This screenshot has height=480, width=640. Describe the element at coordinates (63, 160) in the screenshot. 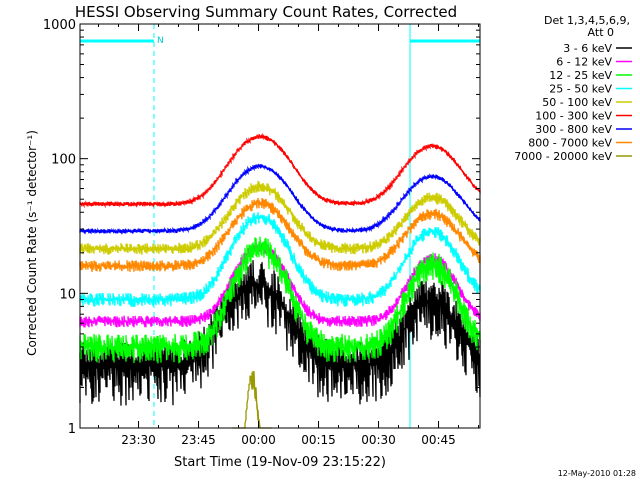

I see `y-tick-label-2: 100` at that location.